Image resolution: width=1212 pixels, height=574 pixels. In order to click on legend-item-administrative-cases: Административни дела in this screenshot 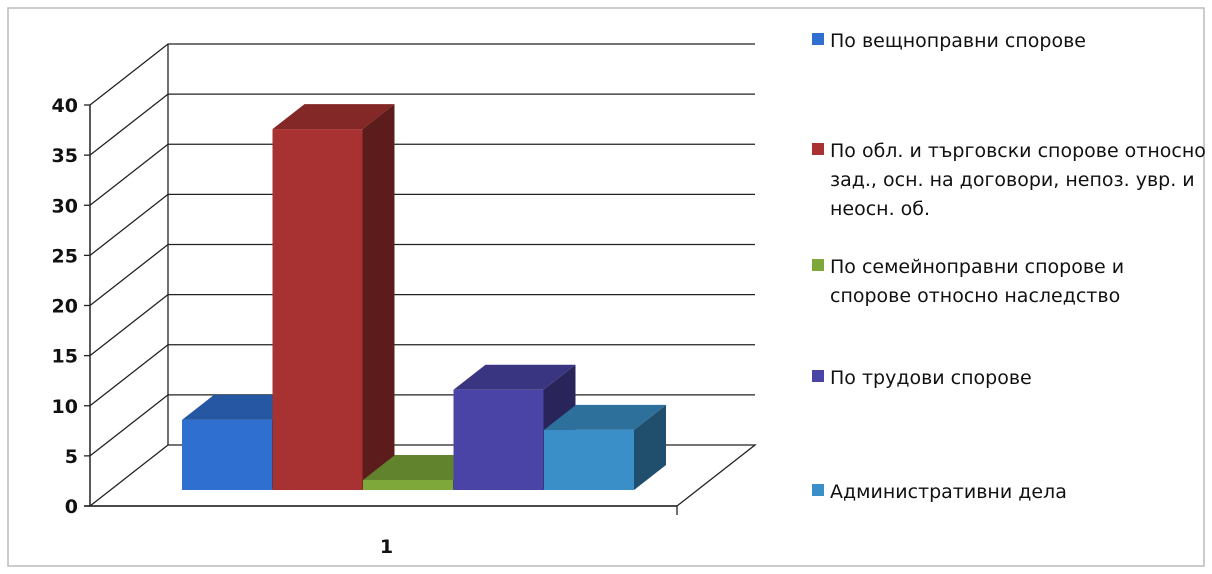, I will do `click(1009, 492)`.